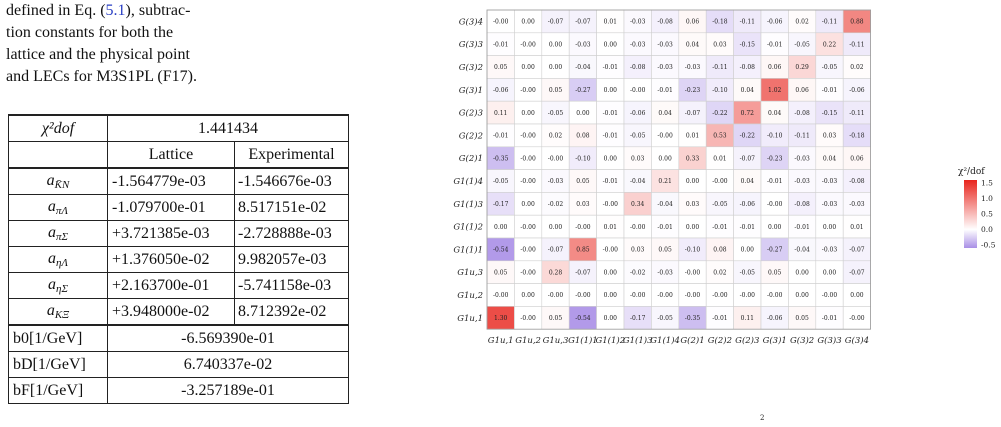 The height and width of the screenshot is (427, 1001). What do you see at coordinates (471, 135) in the screenshot?
I see `y-tick-label: G(2)2` at bounding box center [471, 135].